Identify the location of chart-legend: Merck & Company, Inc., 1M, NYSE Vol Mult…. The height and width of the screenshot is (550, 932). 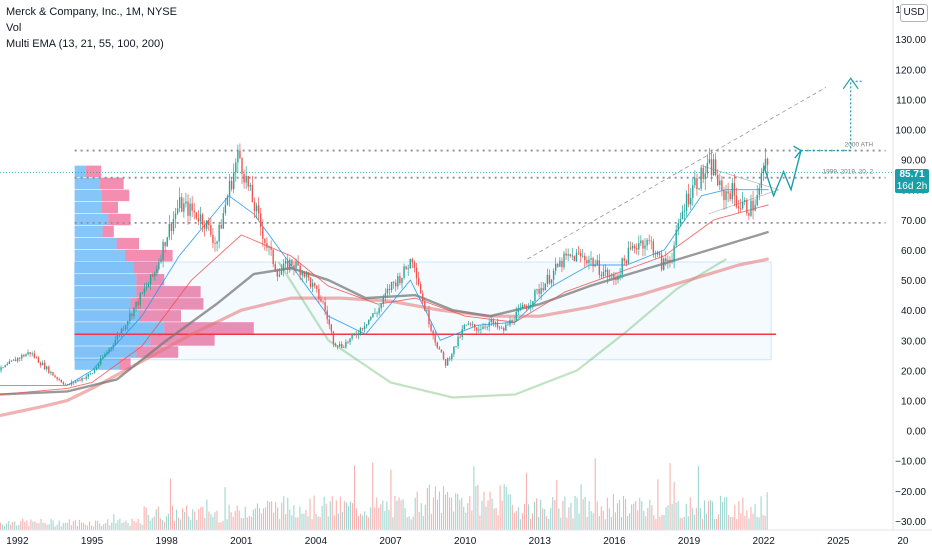
(91, 28).